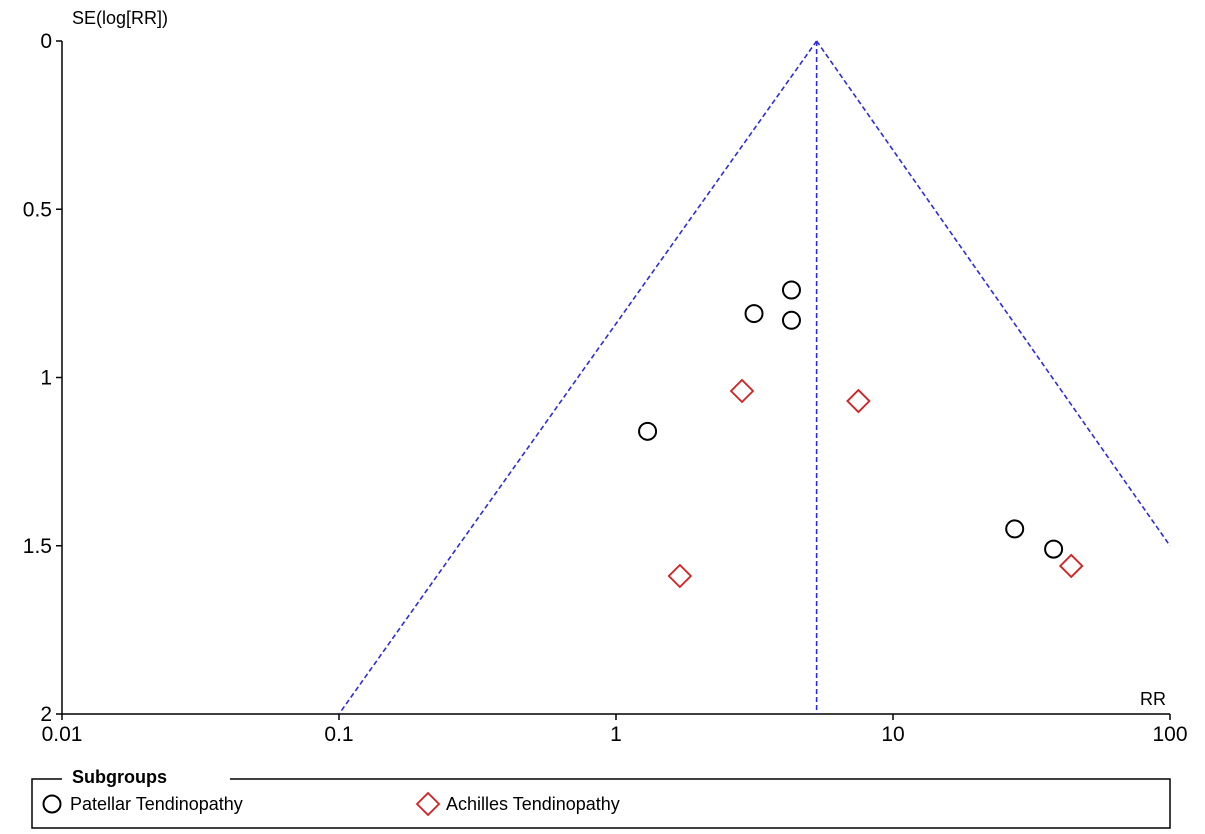 This screenshot has width=1205, height=834. What do you see at coordinates (62, 734) in the screenshot?
I see `x-tick-label: 0.01` at bounding box center [62, 734].